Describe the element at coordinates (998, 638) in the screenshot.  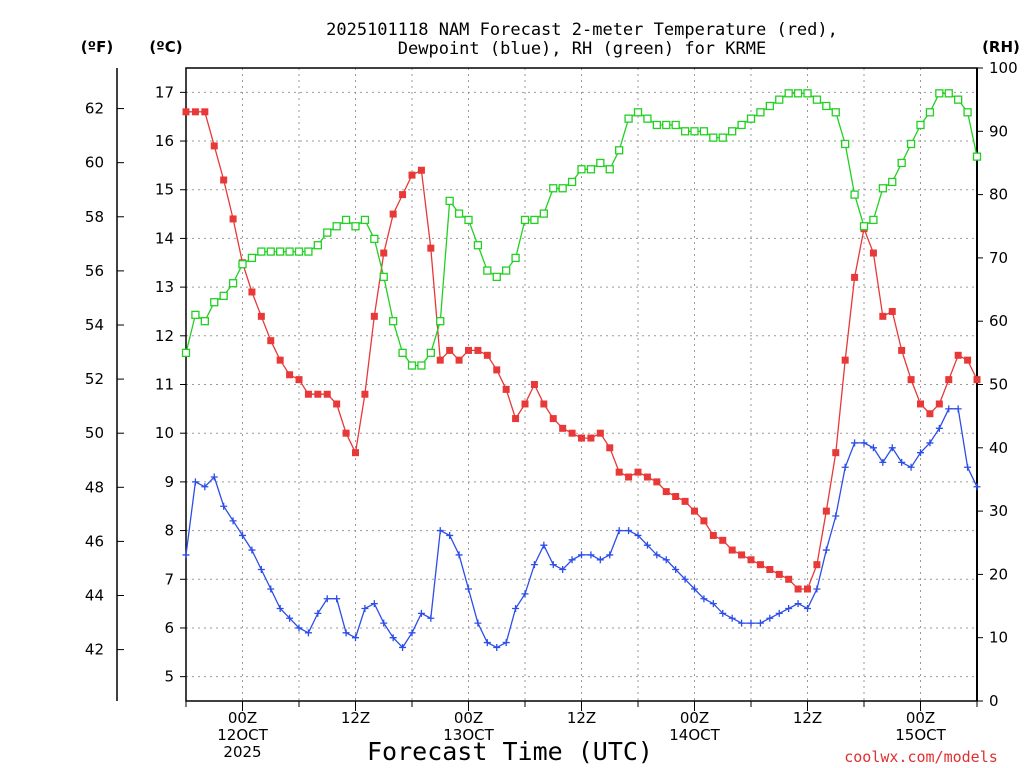
I see `rh-tick-label-1: 10` at that location.